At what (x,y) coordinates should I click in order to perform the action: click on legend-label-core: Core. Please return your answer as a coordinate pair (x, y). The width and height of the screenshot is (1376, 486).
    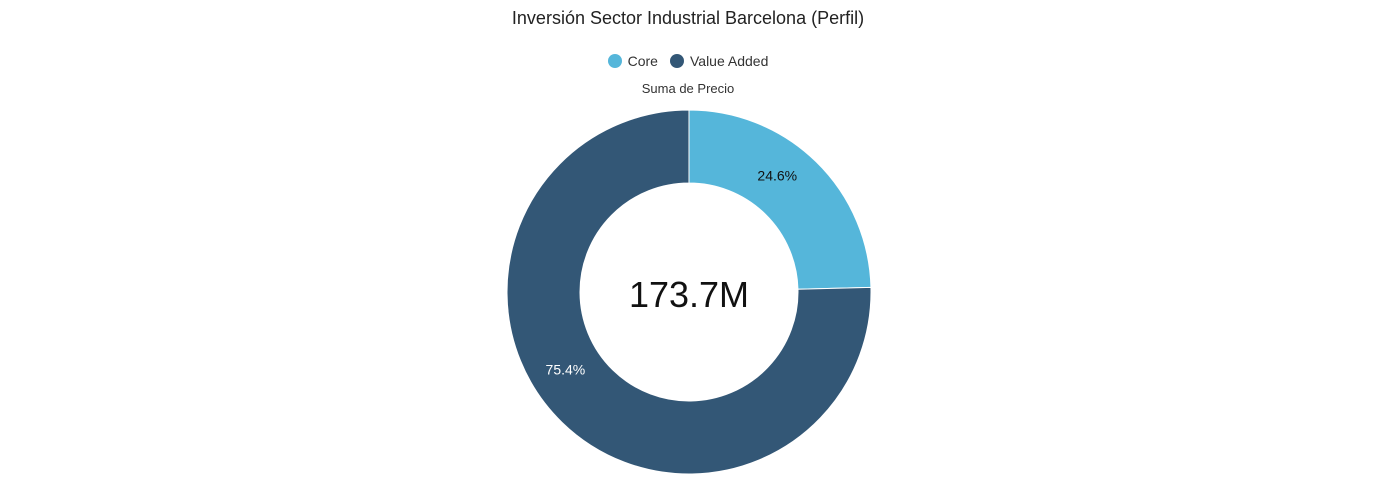
    Looking at the image, I should click on (642, 61).